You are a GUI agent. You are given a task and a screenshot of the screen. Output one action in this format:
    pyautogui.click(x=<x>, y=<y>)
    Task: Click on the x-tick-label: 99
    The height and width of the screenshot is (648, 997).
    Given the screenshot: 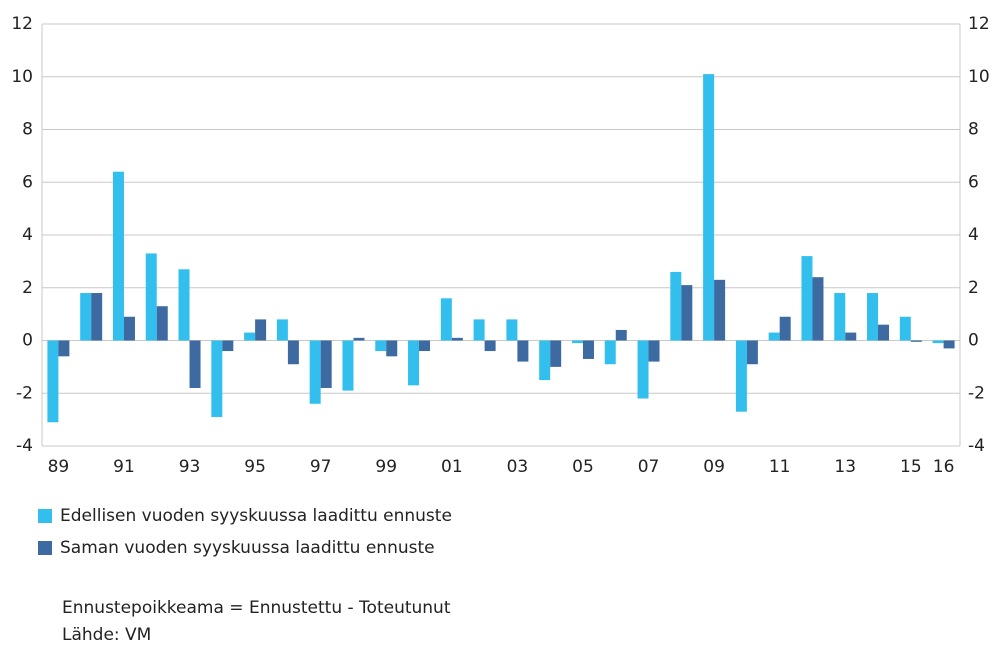 What is the action you would take?
    pyautogui.click(x=386, y=467)
    